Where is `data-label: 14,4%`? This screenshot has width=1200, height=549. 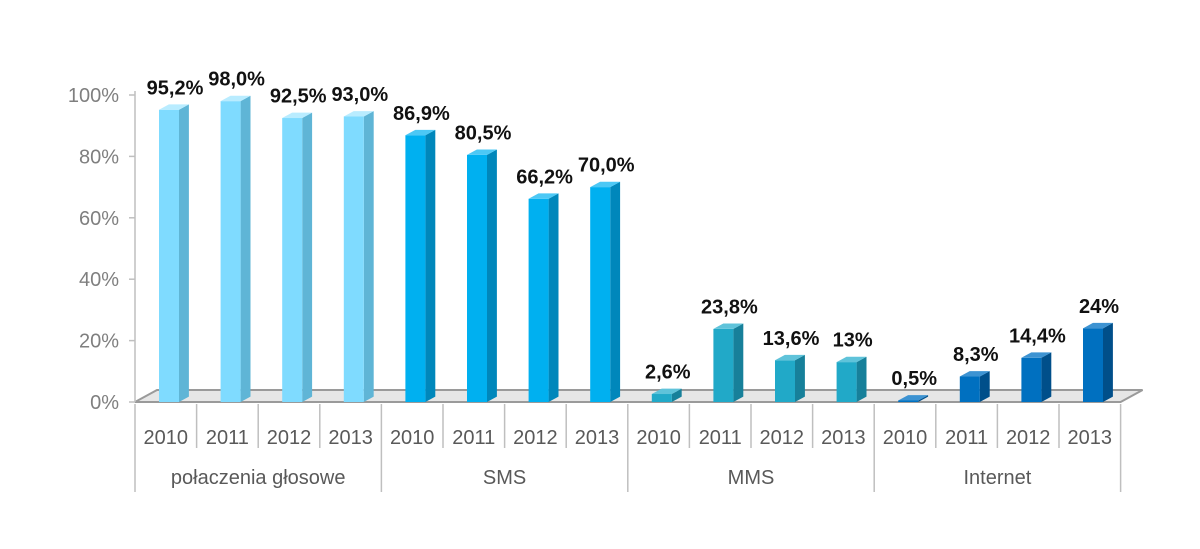 data-label: 14,4% is located at coordinates (1037, 336).